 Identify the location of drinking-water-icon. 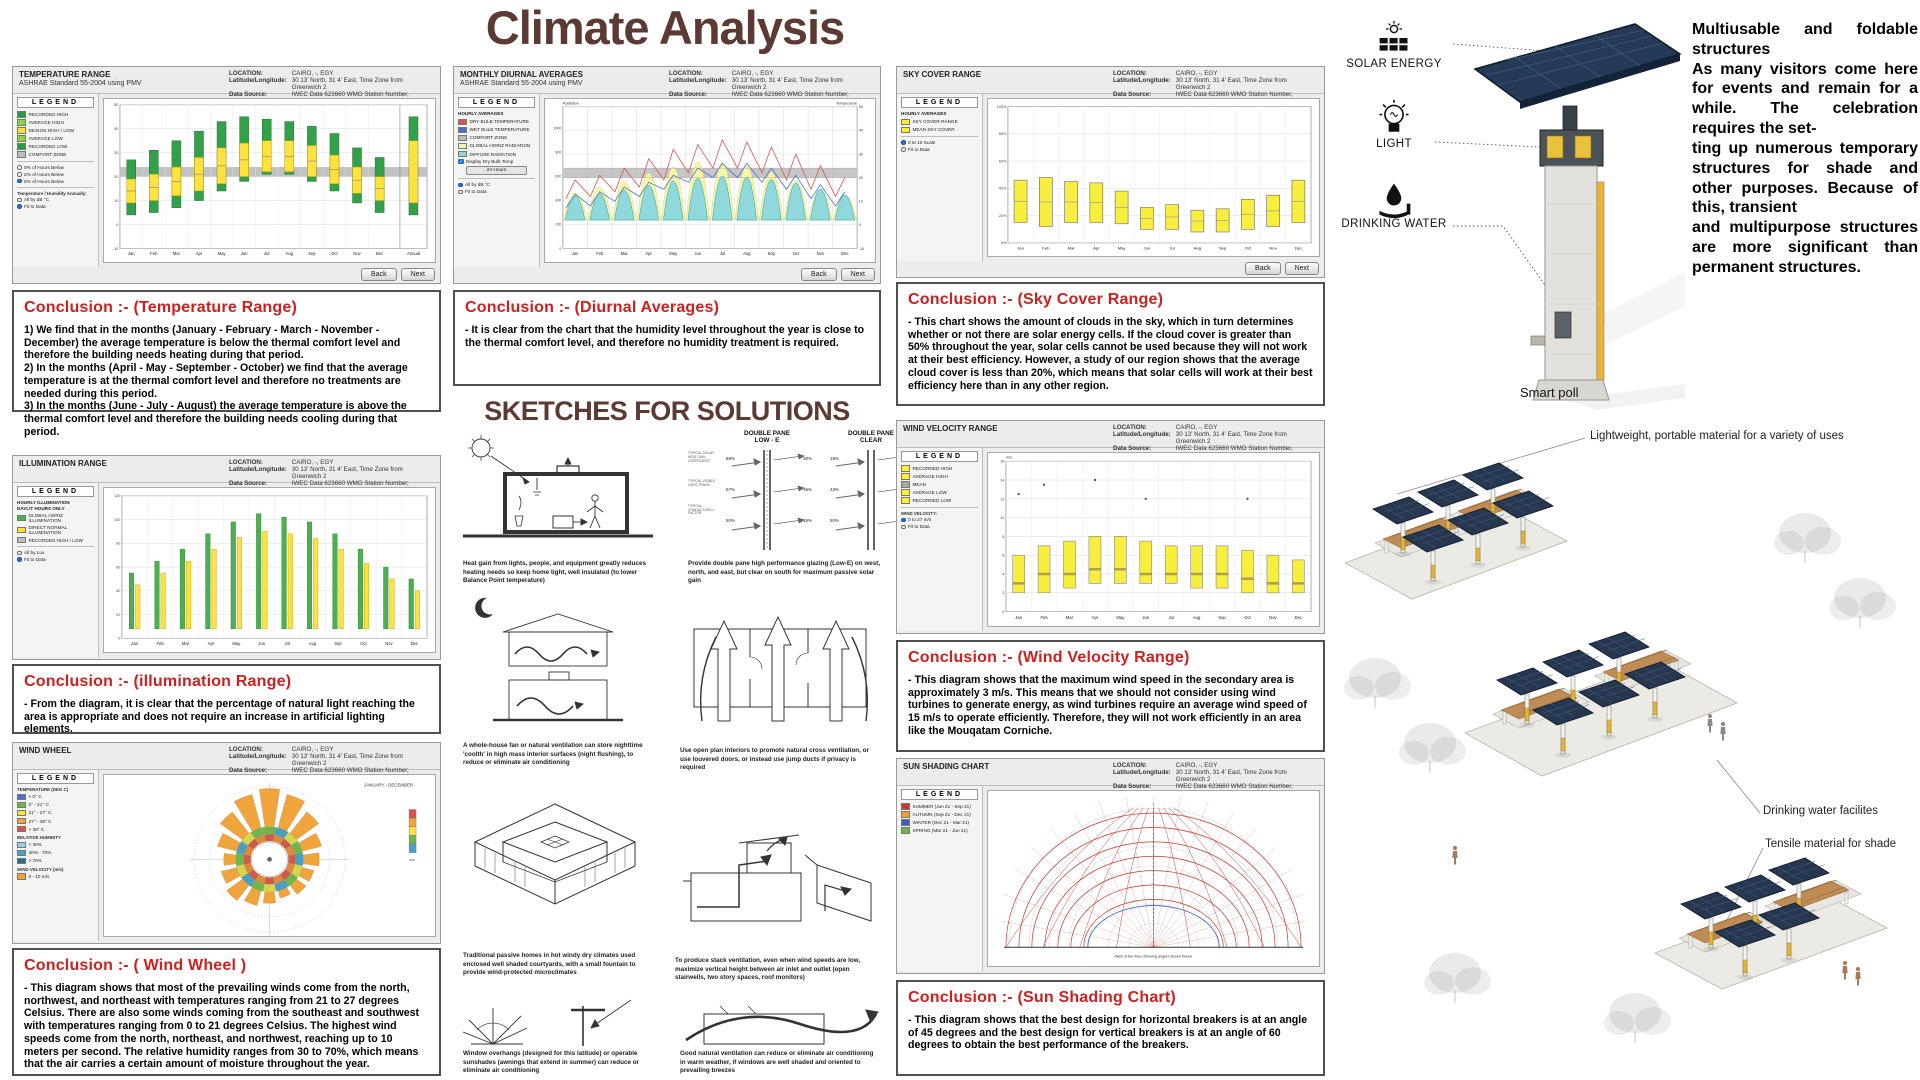
(1394, 199).